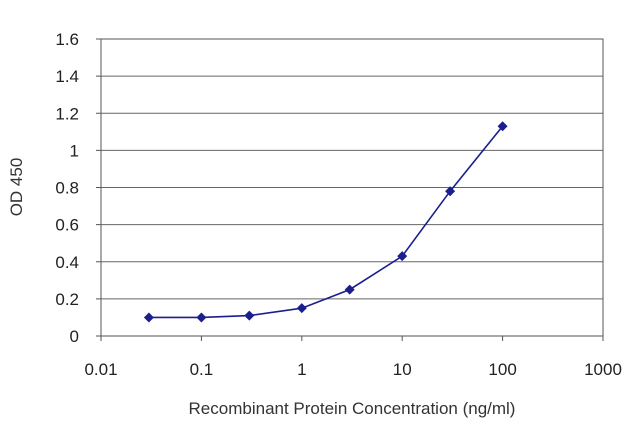  I want to click on y-tick-label: 0.6, so click(67, 225).